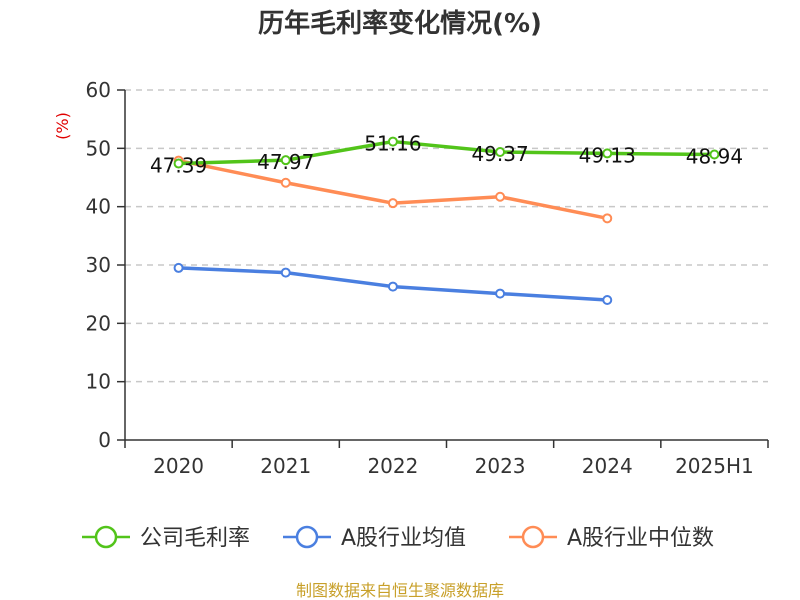 The image size is (800, 600). What do you see at coordinates (285, 466) in the screenshot?
I see `x-tick-label: 2021` at bounding box center [285, 466].